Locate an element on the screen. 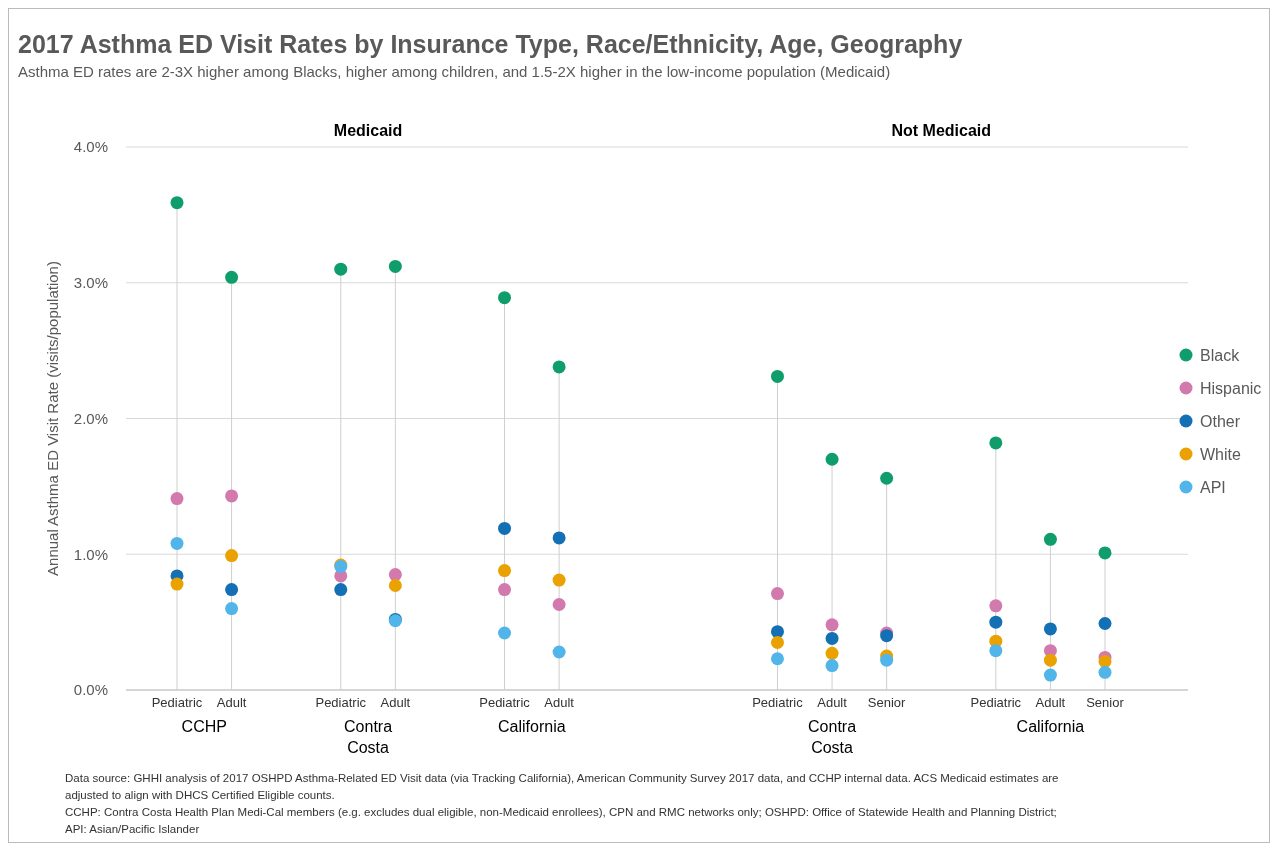  legend-label: Black is located at coordinates (1220, 355).